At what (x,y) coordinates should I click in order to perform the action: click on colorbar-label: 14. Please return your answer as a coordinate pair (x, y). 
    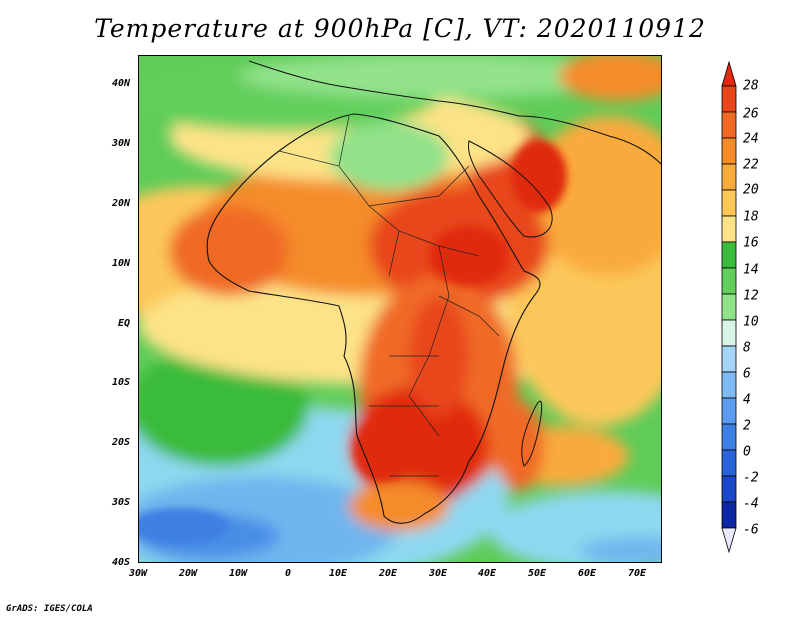
    Looking at the image, I should click on (751, 270).